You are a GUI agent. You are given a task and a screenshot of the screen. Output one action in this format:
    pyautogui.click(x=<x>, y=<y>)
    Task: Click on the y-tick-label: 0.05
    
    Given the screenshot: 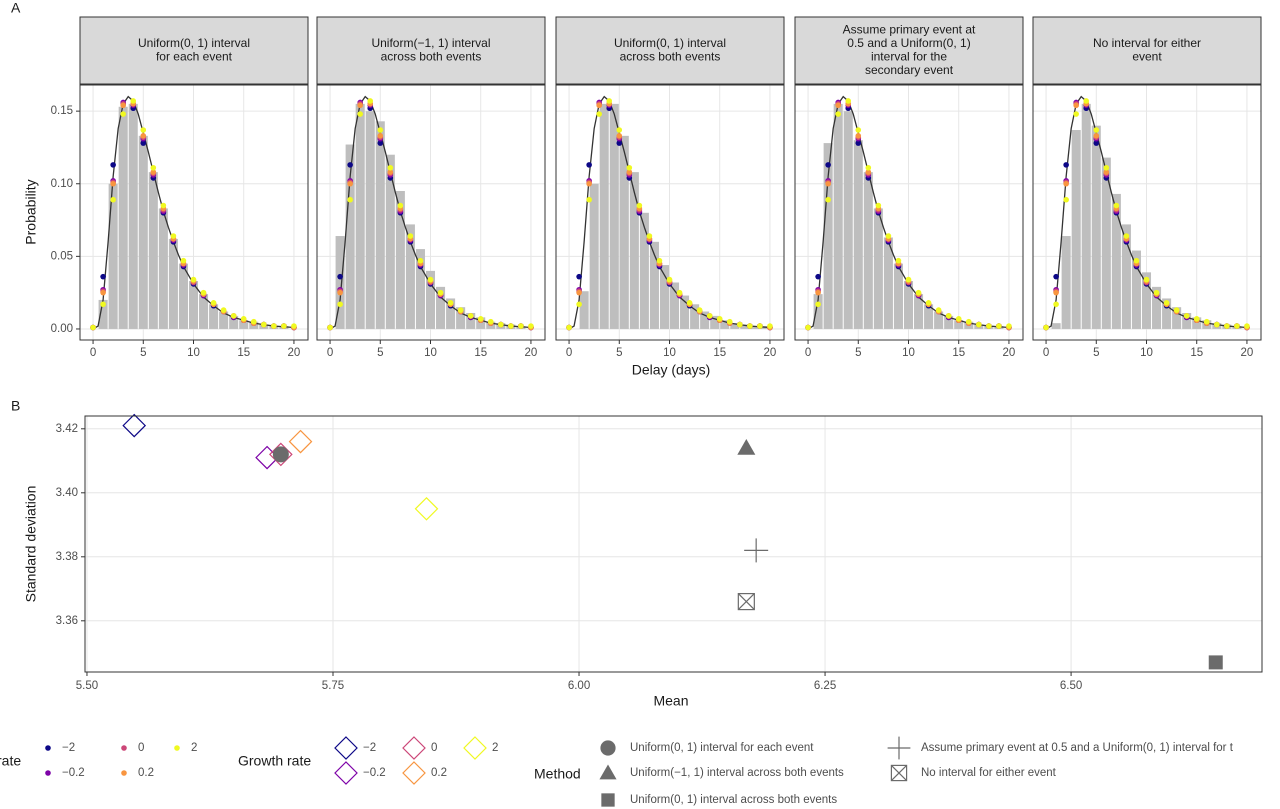 What is the action you would take?
    pyautogui.click(x=62, y=256)
    